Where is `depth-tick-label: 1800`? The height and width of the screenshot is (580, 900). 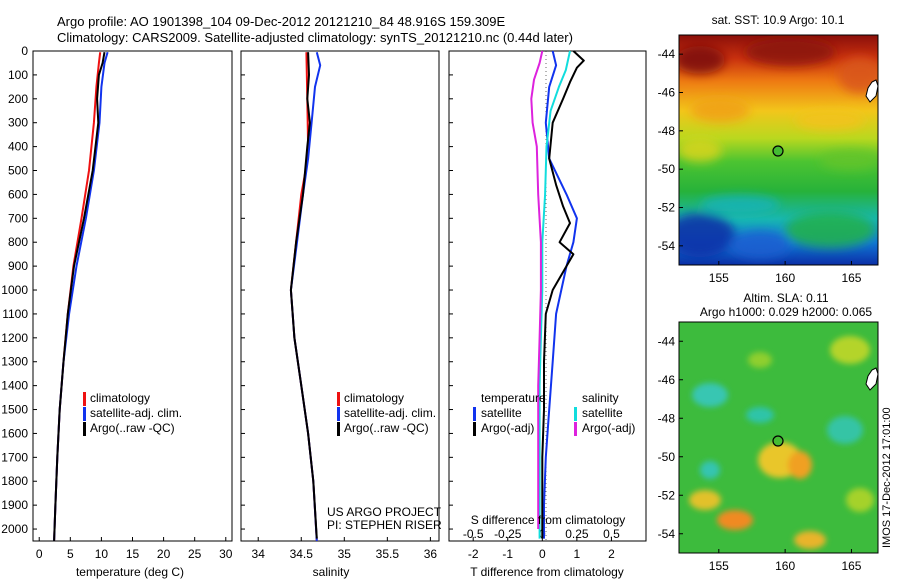 depth-tick-label: 1800 is located at coordinates (14, 481).